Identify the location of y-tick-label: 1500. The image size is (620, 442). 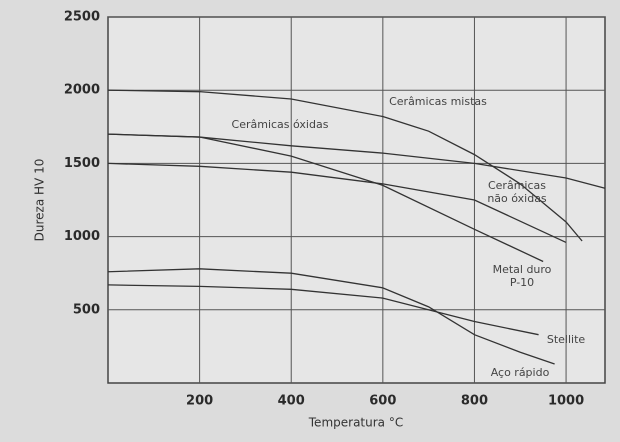
(82, 163).